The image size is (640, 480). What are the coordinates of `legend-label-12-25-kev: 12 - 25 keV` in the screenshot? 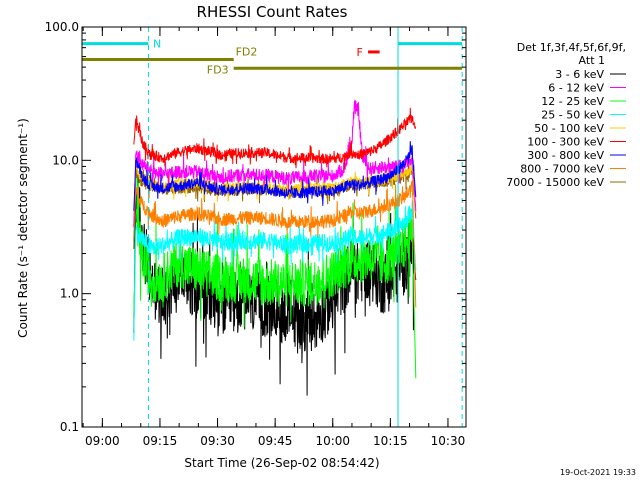 It's located at (572, 101).